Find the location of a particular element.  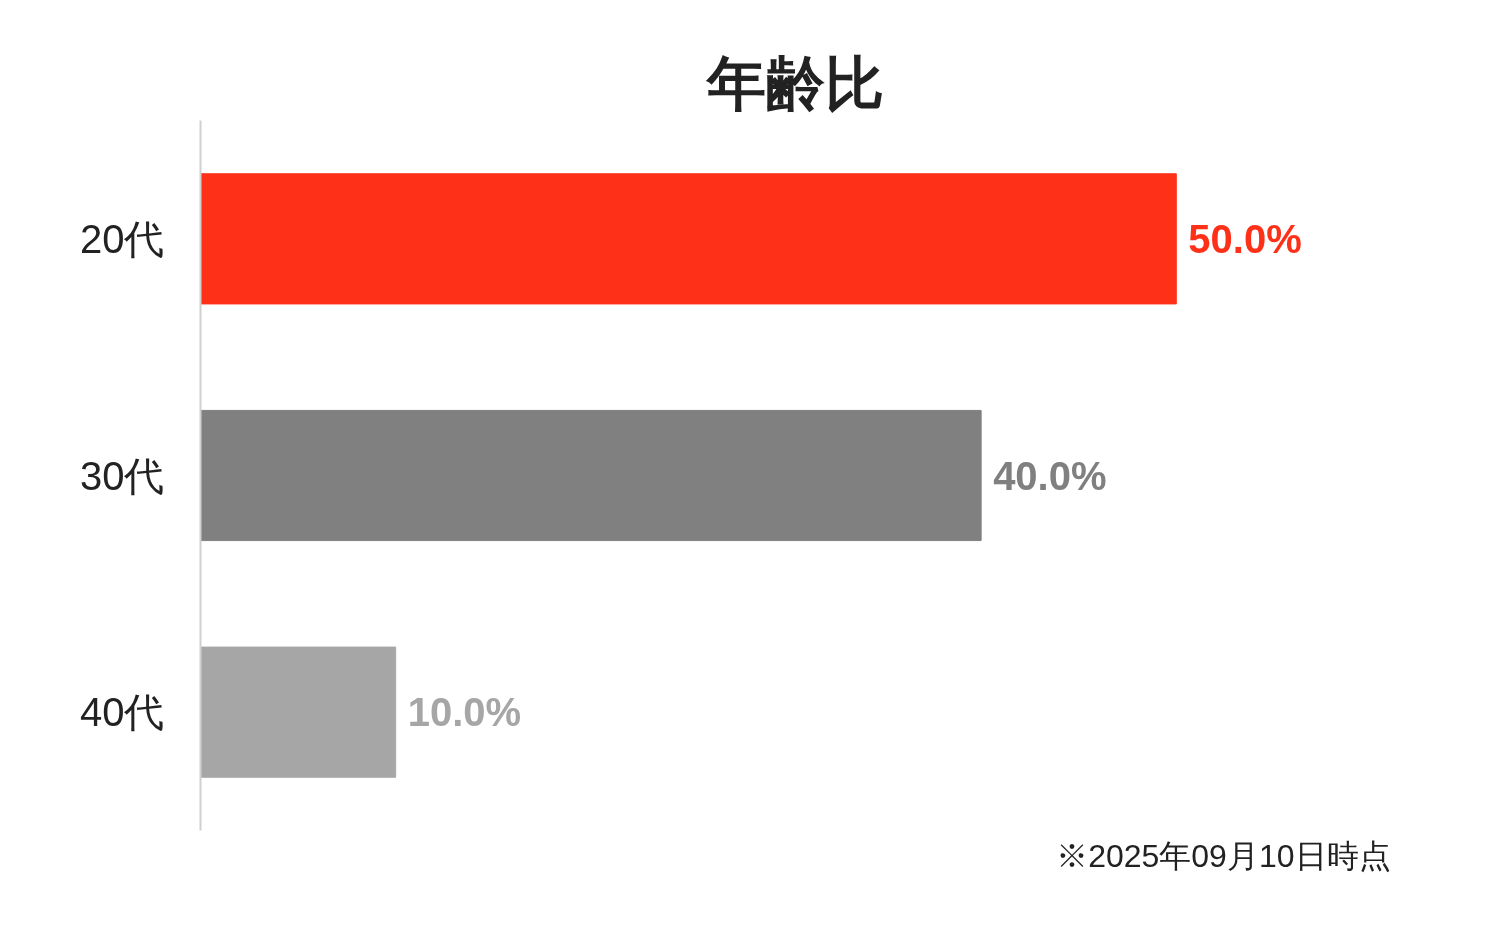

data-label: 50.0% is located at coordinates (1245, 238).